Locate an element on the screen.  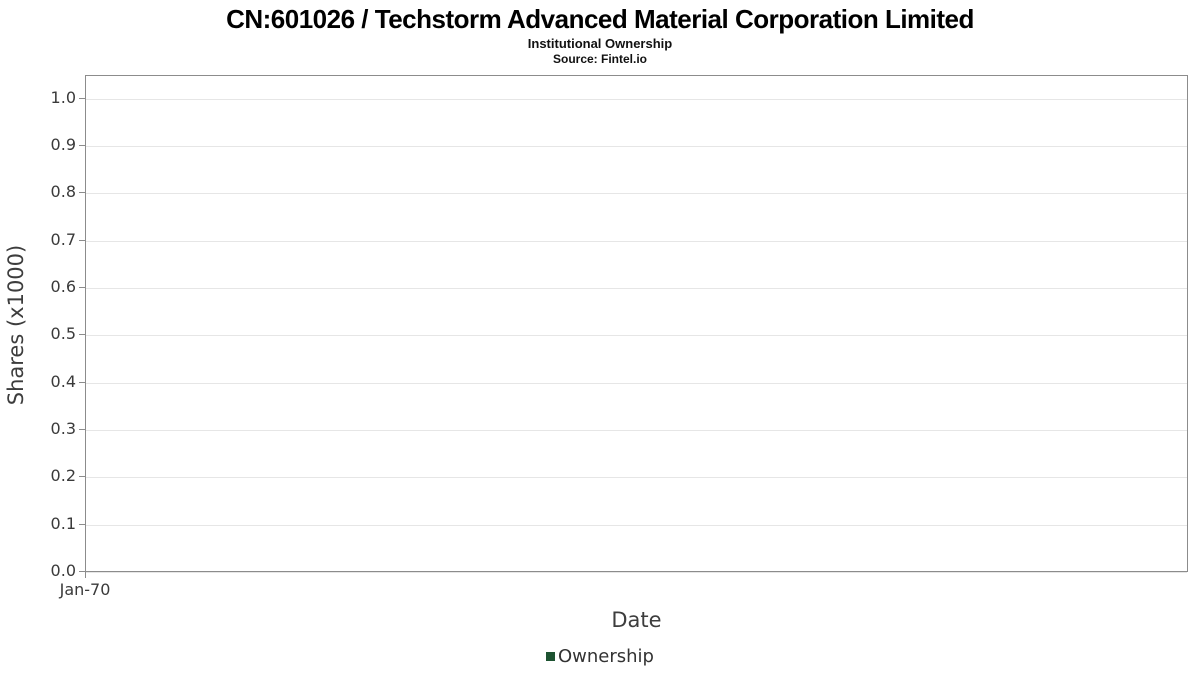
chart-subtitle: Institutional Ownership is located at coordinates (600, 43).